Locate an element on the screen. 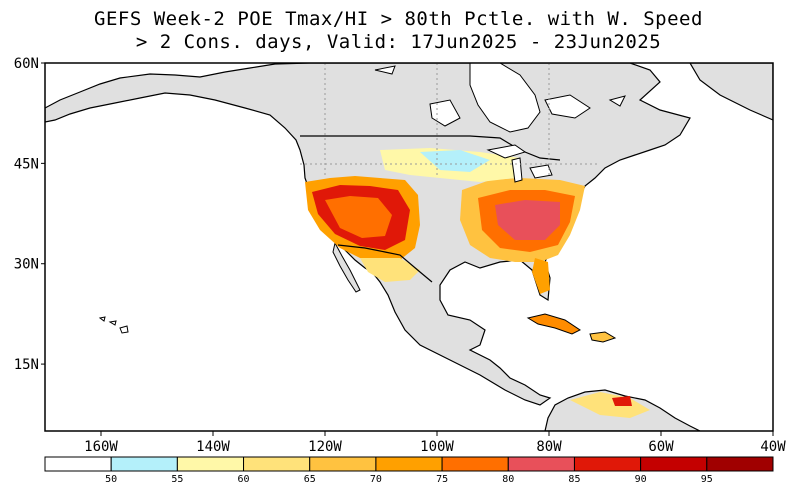 Image resolution: width=797 pixels, height=495 pixels. heat-area-east-core is located at coordinates (527, 220).